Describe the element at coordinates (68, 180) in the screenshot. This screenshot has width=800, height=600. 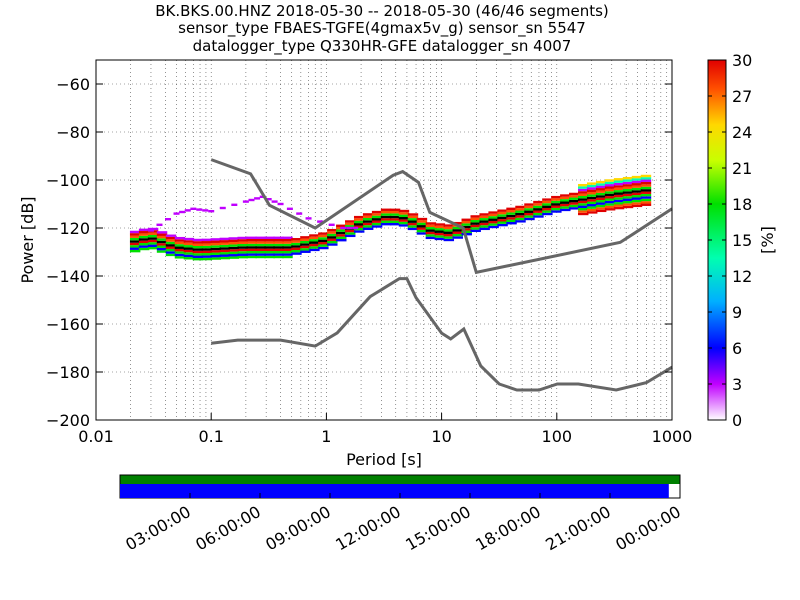
I see `y-tick-label: −100` at that location.